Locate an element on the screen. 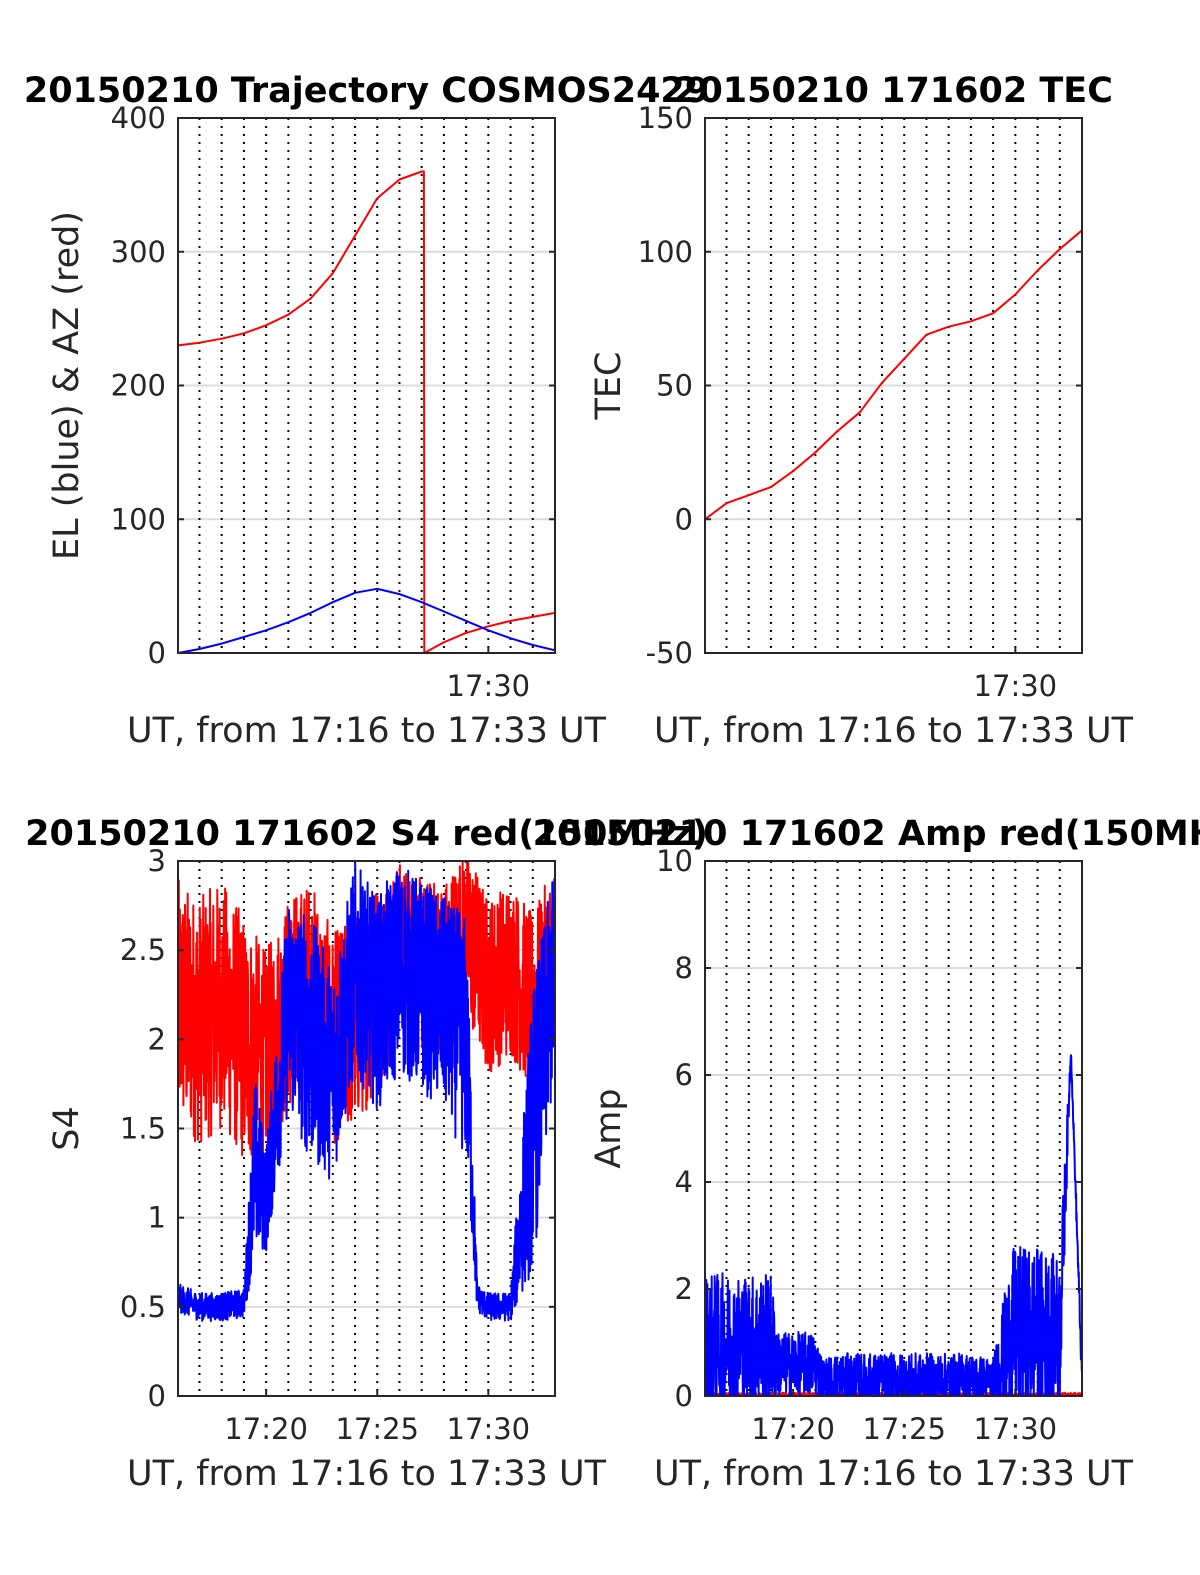 The width and height of the screenshot is (1200, 1575). y-tick-label: 200 is located at coordinates (138, 386).